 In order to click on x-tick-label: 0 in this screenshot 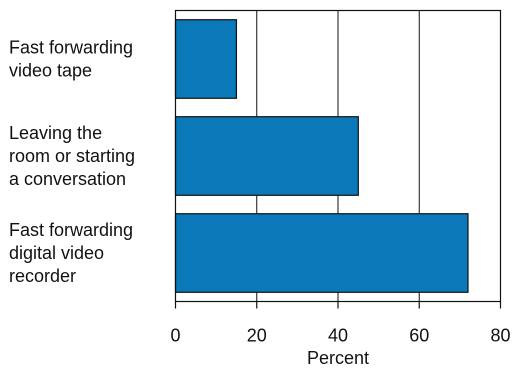, I will do `click(175, 336)`.